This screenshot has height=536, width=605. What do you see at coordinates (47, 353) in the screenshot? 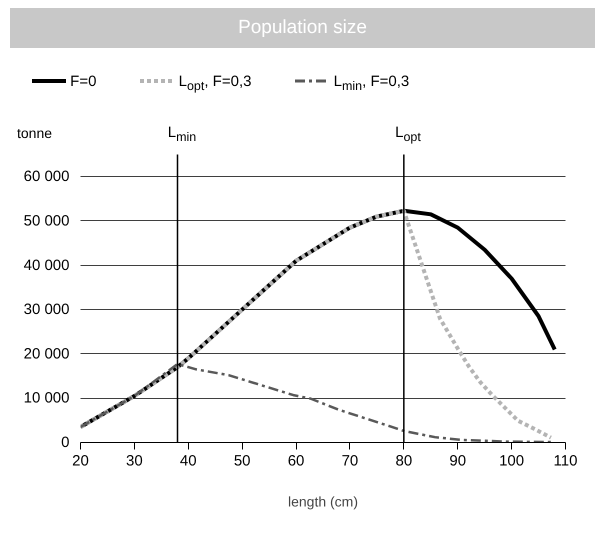
I see `y-tick-label: 20 000` at bounding box center [47, 353].